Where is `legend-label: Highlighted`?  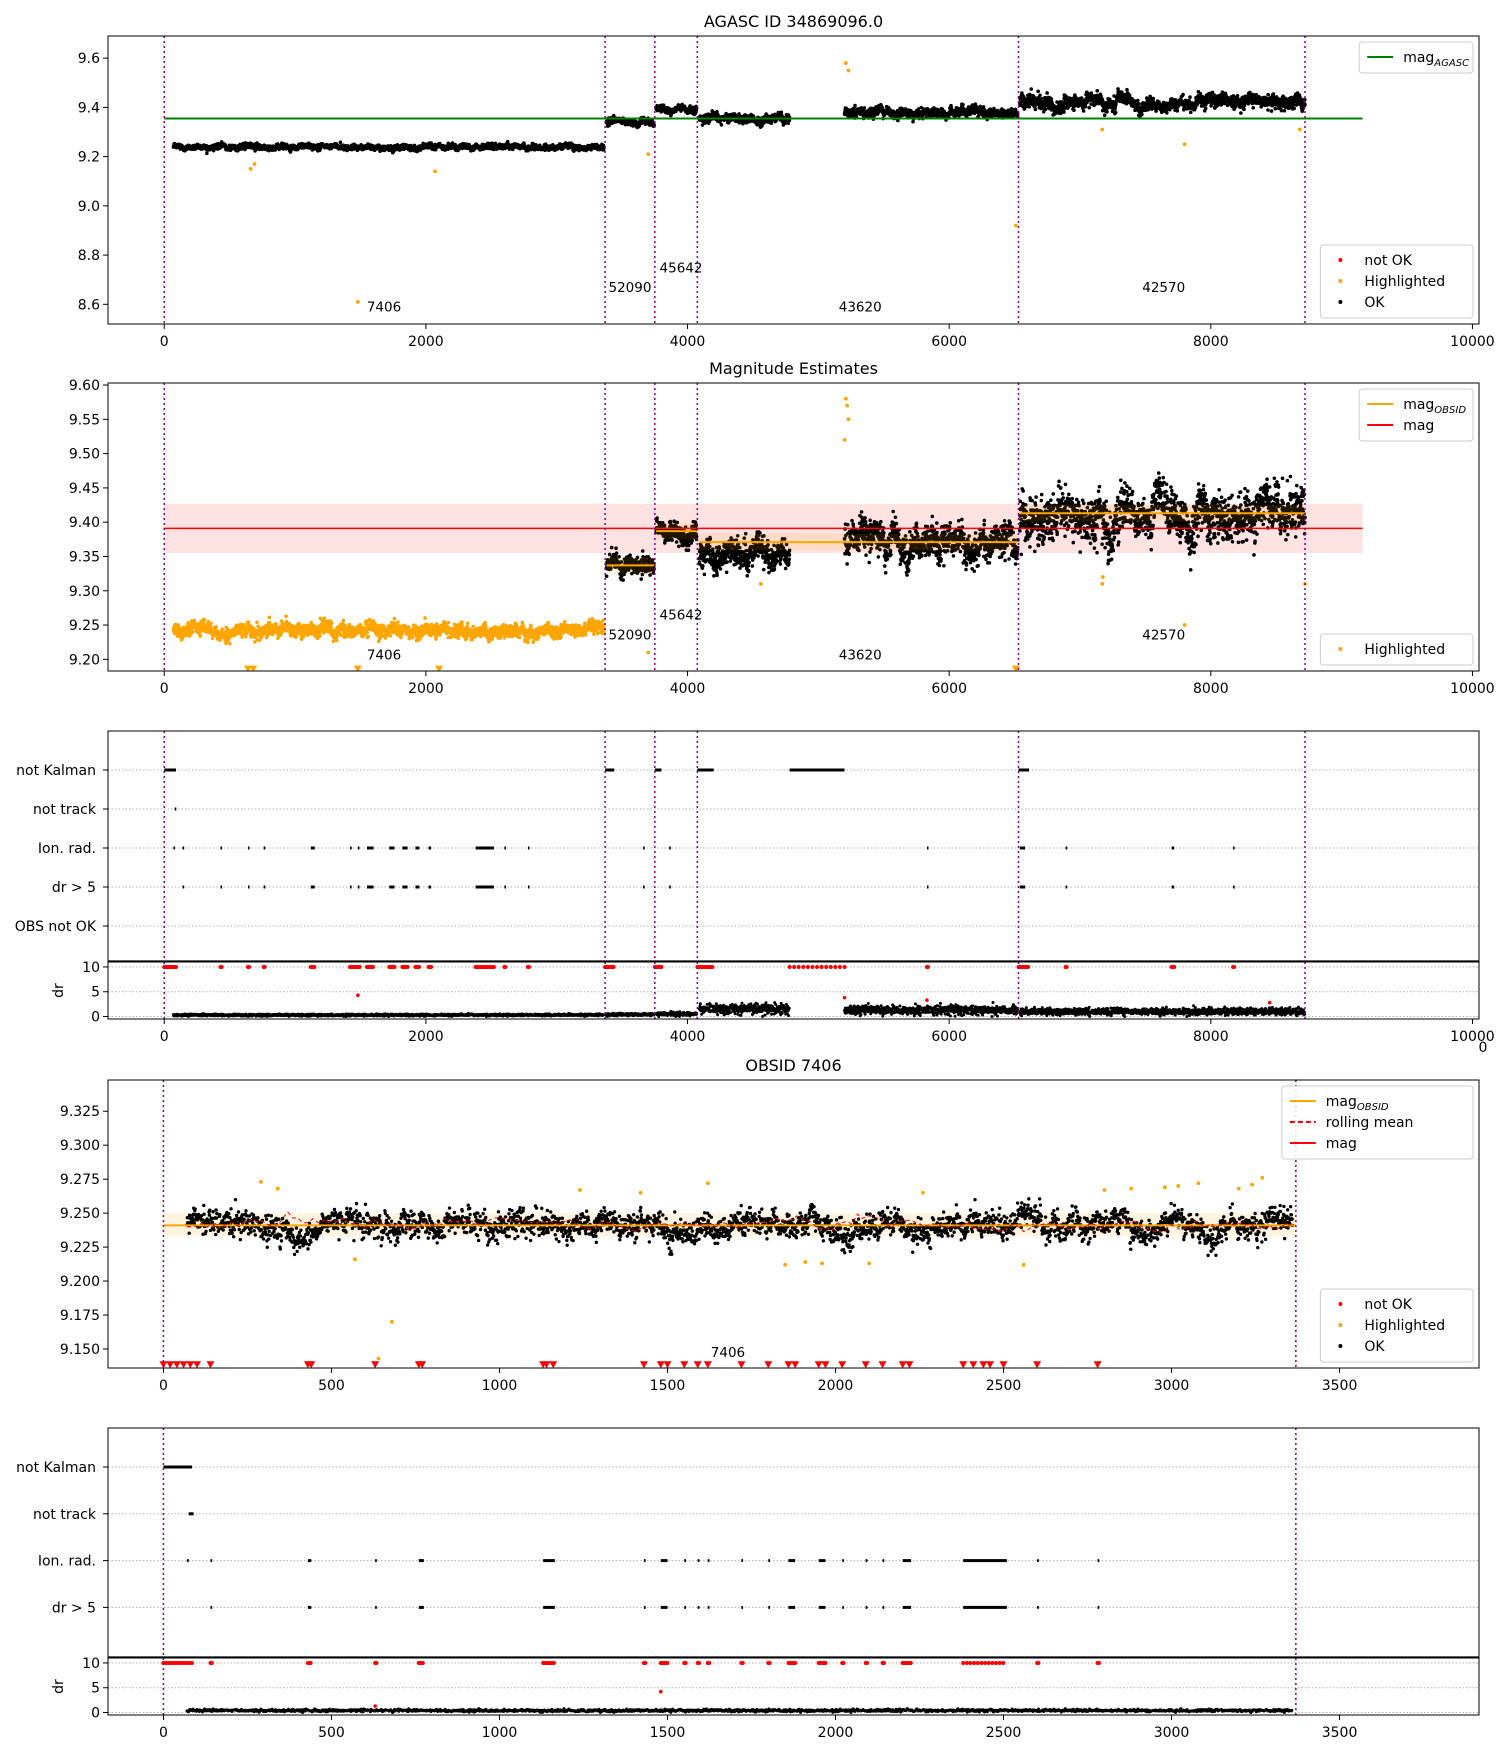 legend-label: Highlighted is located at coordinates (1404, 282).